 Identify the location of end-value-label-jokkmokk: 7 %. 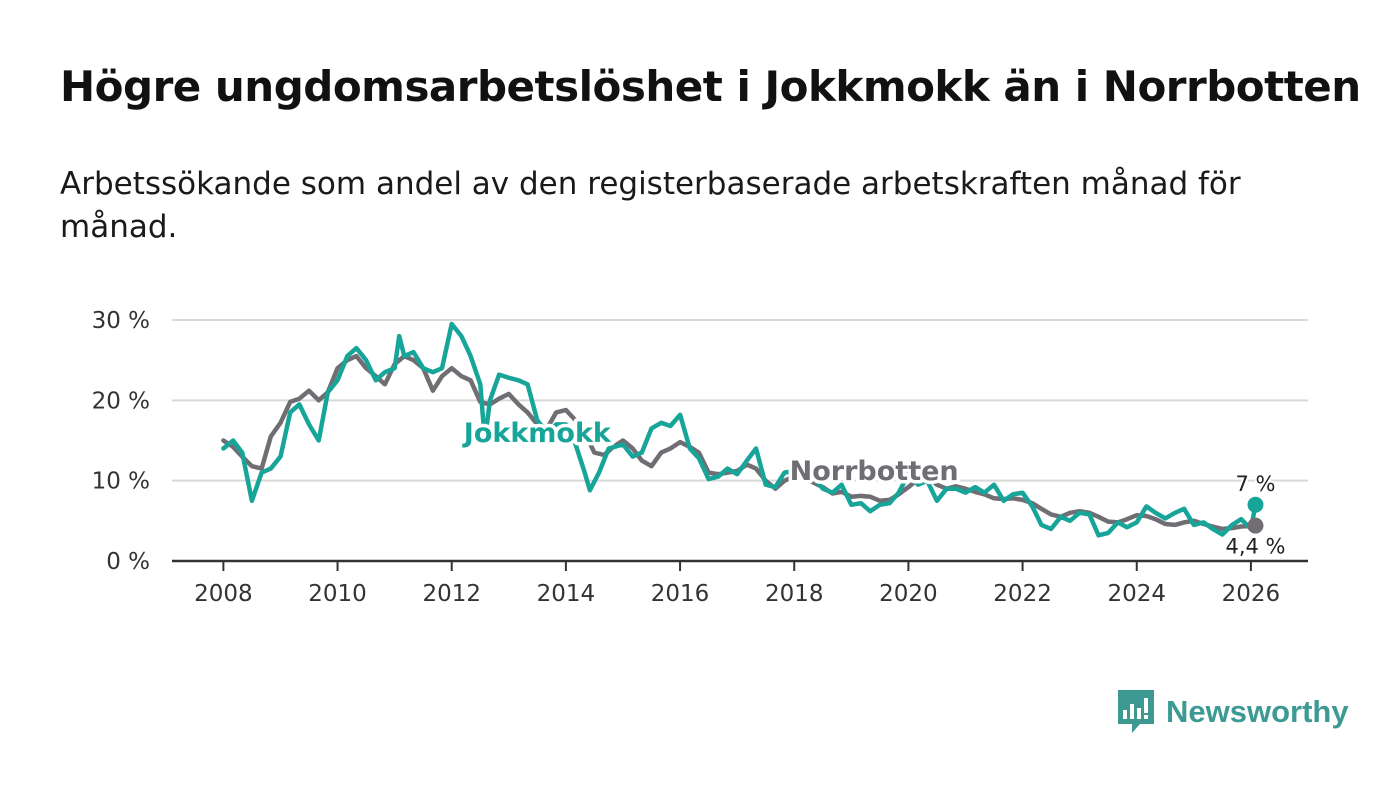
(1255, 484).